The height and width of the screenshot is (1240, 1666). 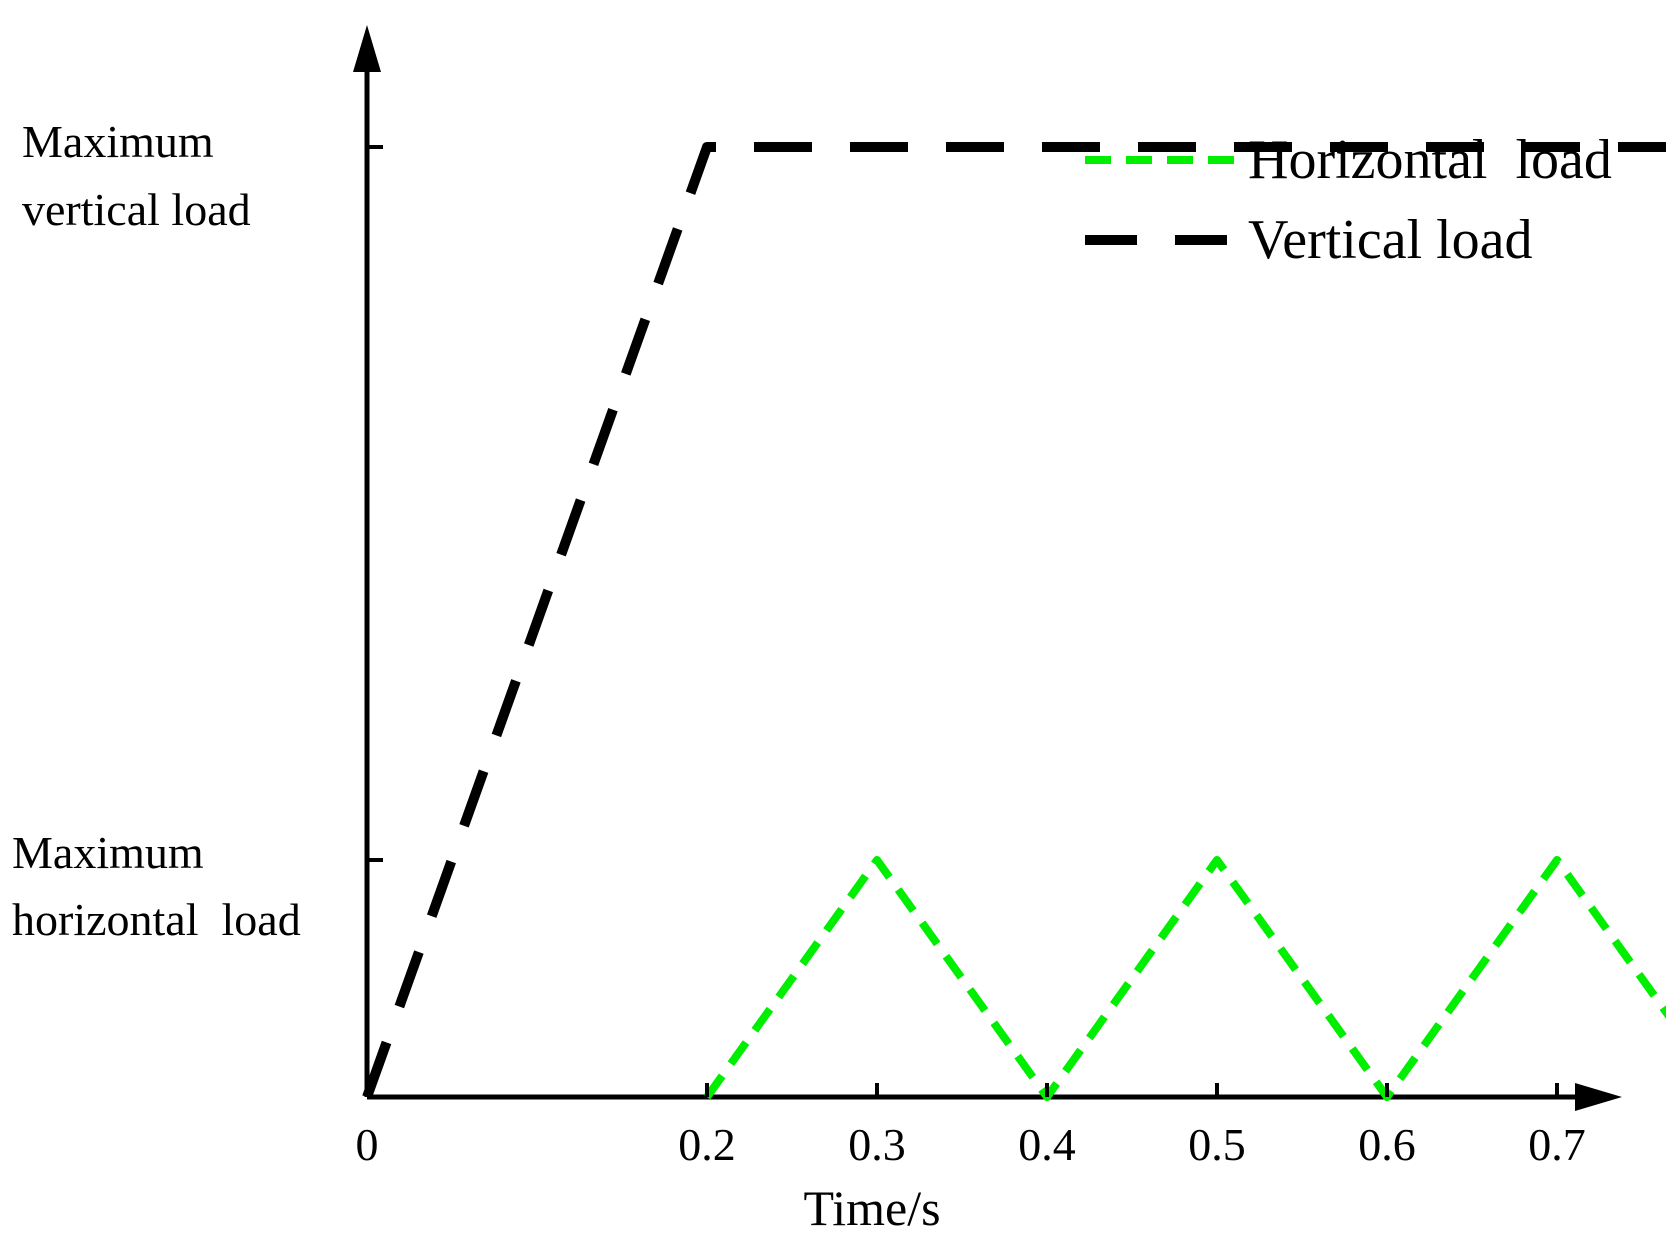 I want to click on x-axis-arrow, so click(x=1598, y=1097).